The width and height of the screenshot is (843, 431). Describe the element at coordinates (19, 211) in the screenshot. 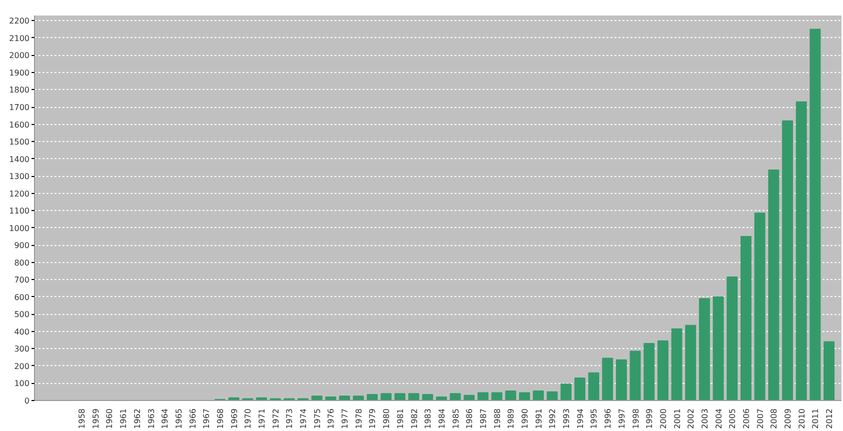

I see `y-tick-label: 1100` at that location.